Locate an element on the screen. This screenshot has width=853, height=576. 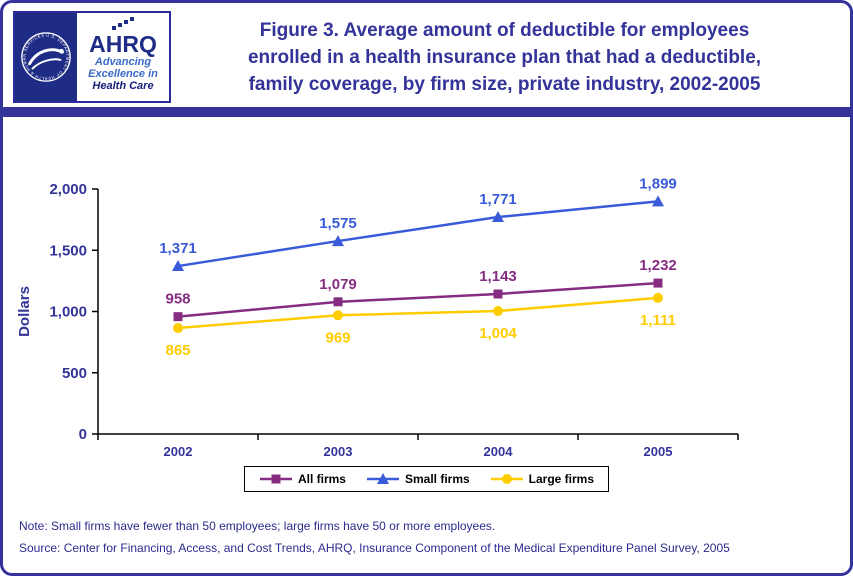
svg-text: 1,500 is located at coordinates (68, 250).